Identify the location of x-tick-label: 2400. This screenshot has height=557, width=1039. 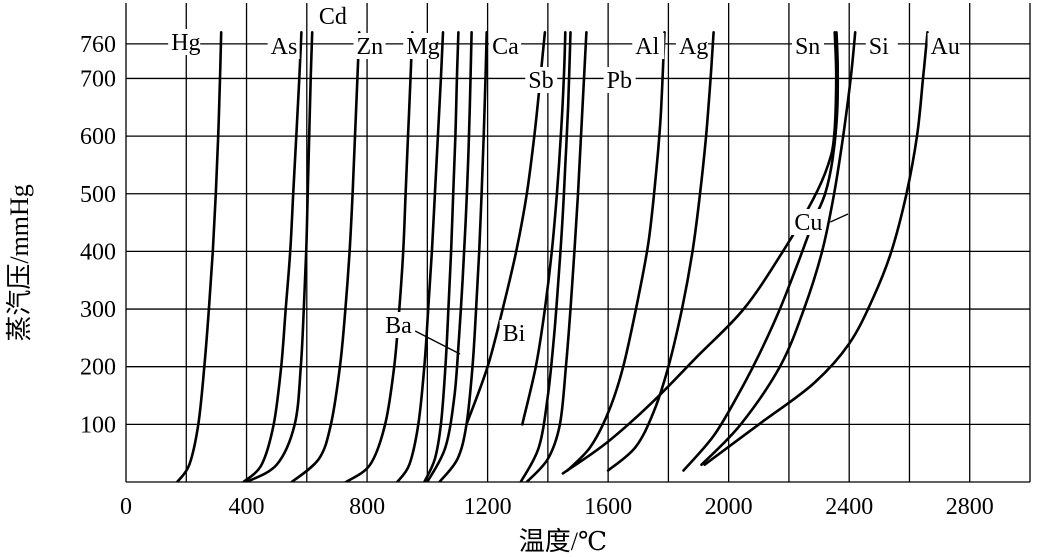
(849, 507).